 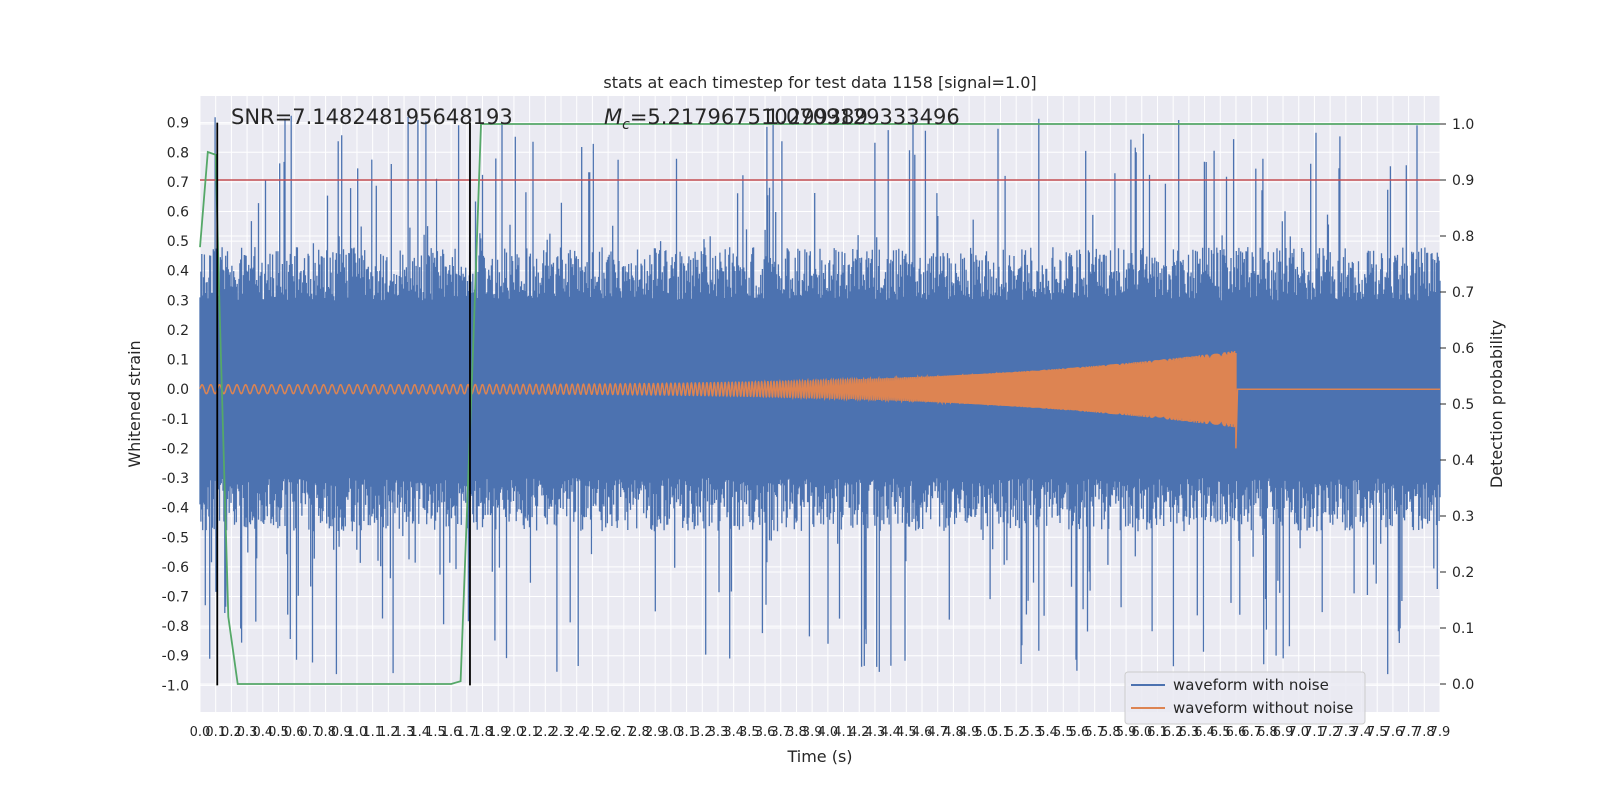 I want to click on x-tick-label: 2.9, so click(x=655, y=732).